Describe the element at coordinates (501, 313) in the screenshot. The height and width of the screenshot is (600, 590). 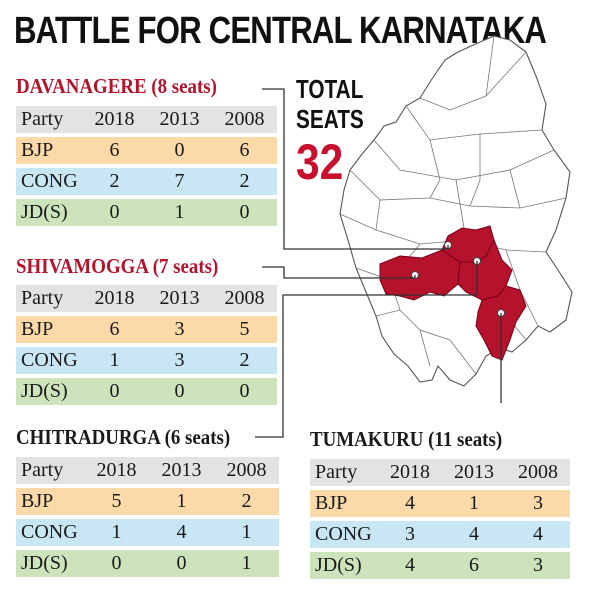
I see `tumakuru-marker` at that location.